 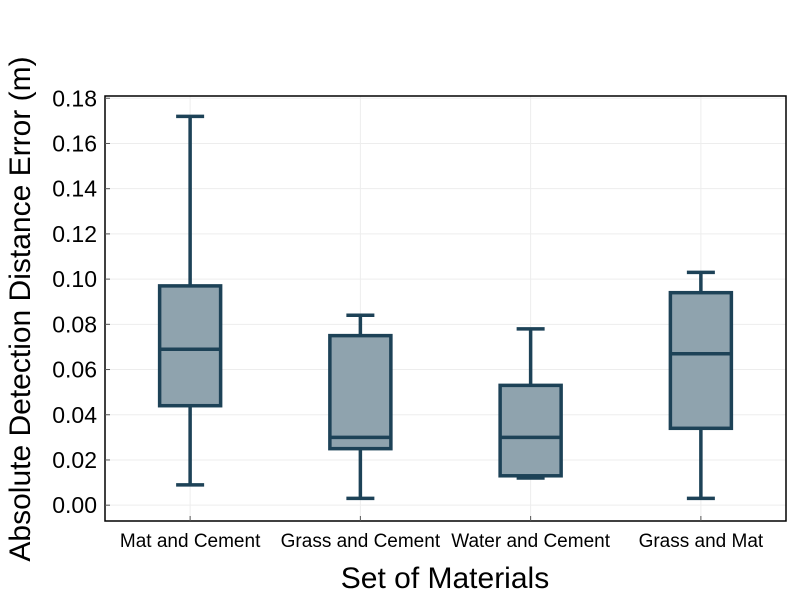 I want to click on y-tick-label: 0.16, so click(x=74, y=143).